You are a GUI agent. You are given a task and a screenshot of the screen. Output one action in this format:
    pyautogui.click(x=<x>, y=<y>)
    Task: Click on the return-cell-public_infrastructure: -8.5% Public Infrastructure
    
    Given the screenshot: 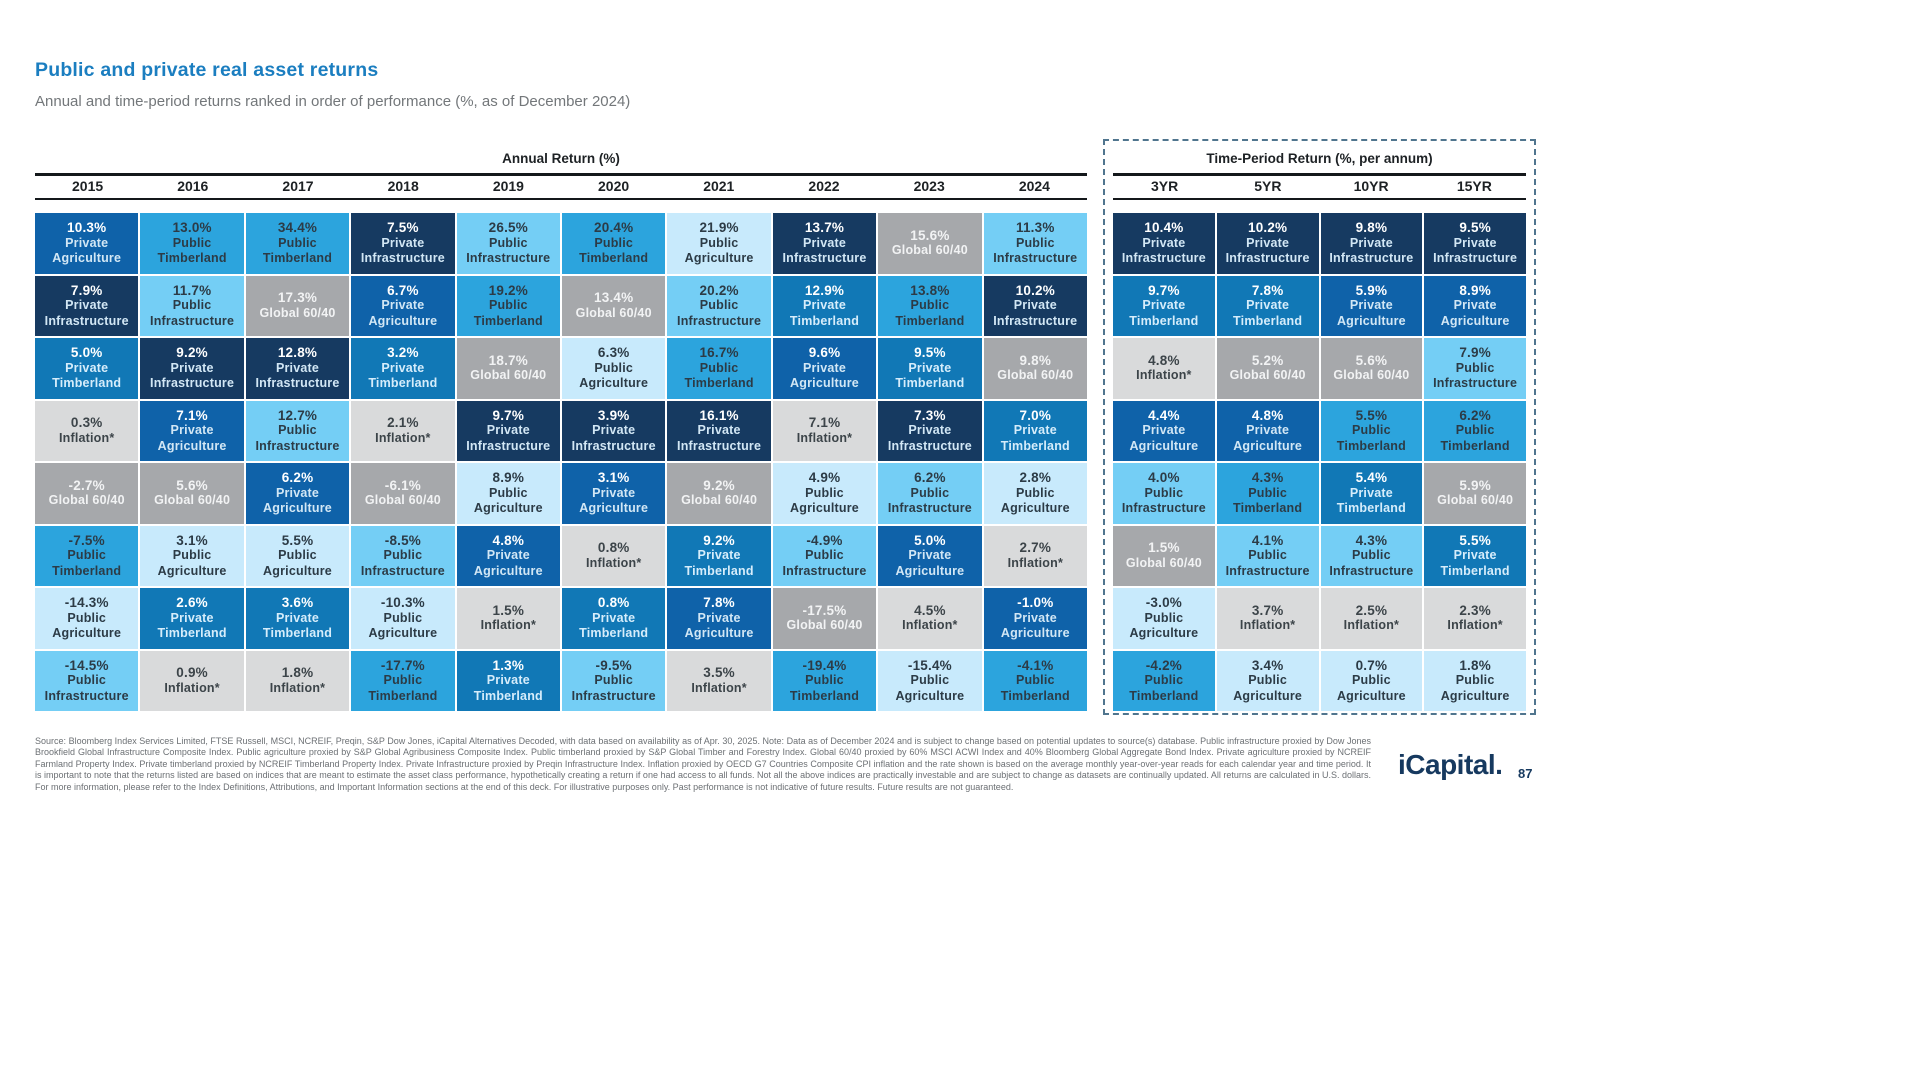 What is the action you would take?
    pyautogui.click(x=403, y=555)
    